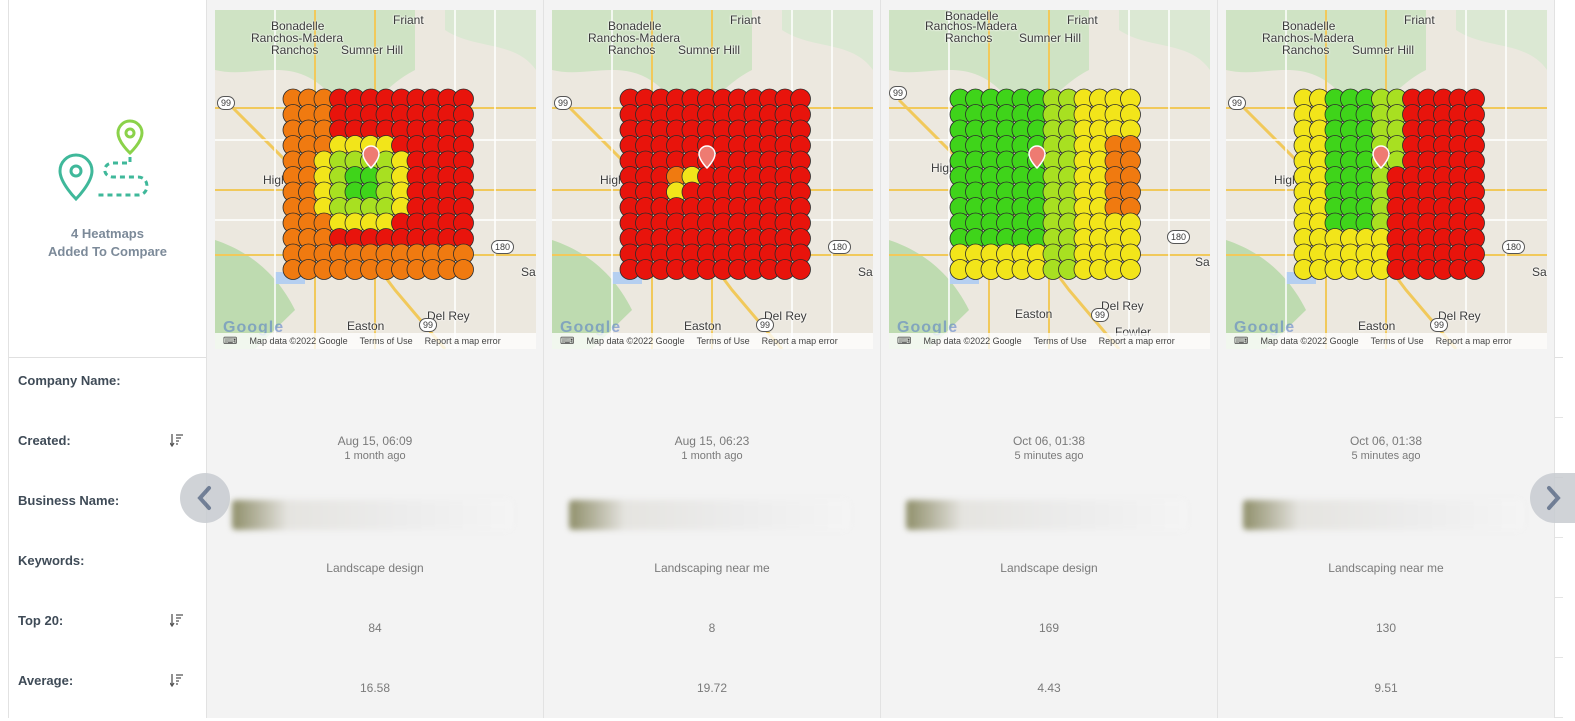  I want to click on next-button, so click(1552, 498).